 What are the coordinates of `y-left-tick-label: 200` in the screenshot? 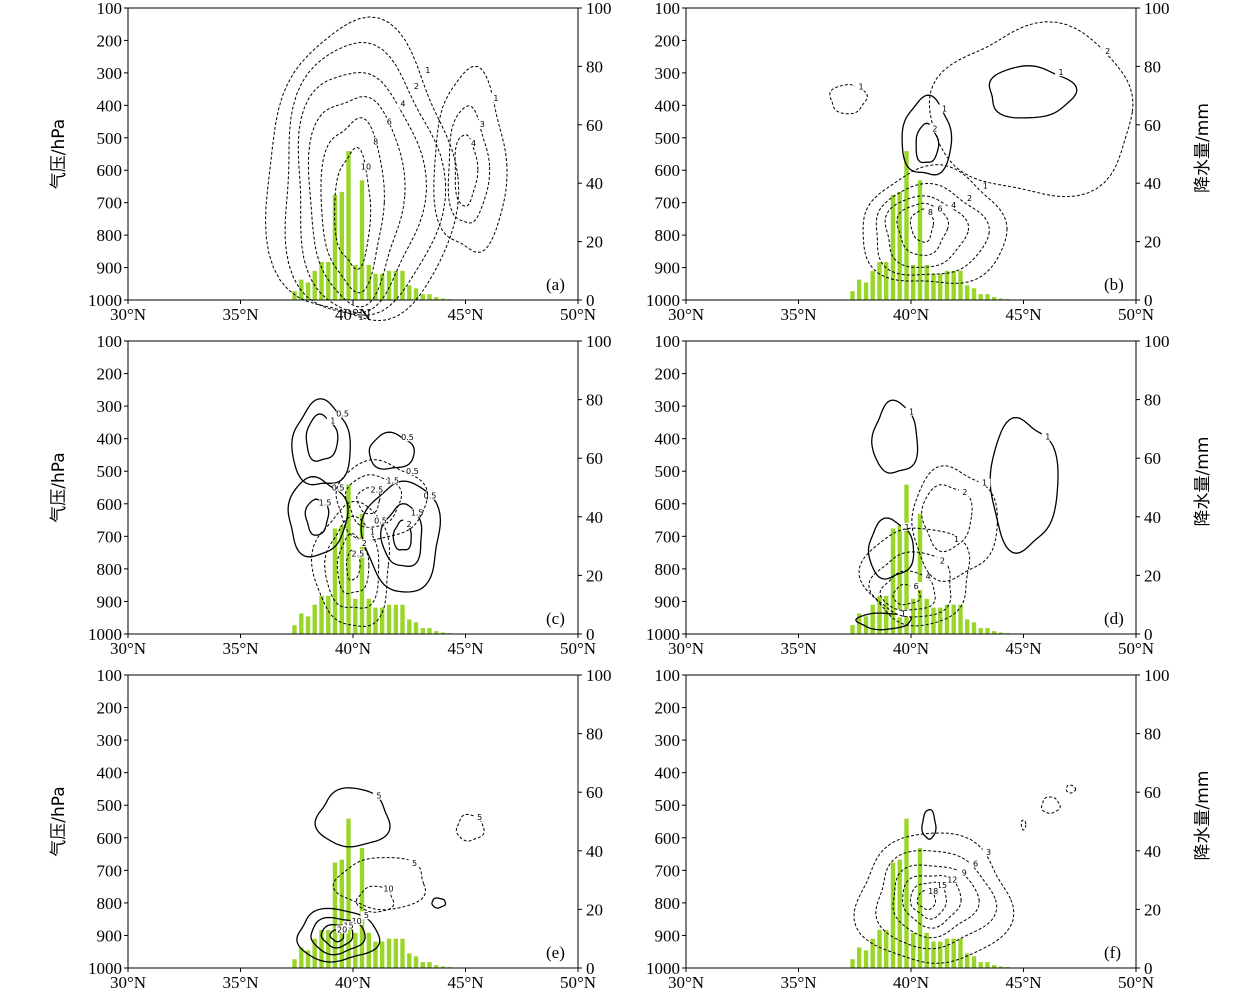 It's located at (668, 40).